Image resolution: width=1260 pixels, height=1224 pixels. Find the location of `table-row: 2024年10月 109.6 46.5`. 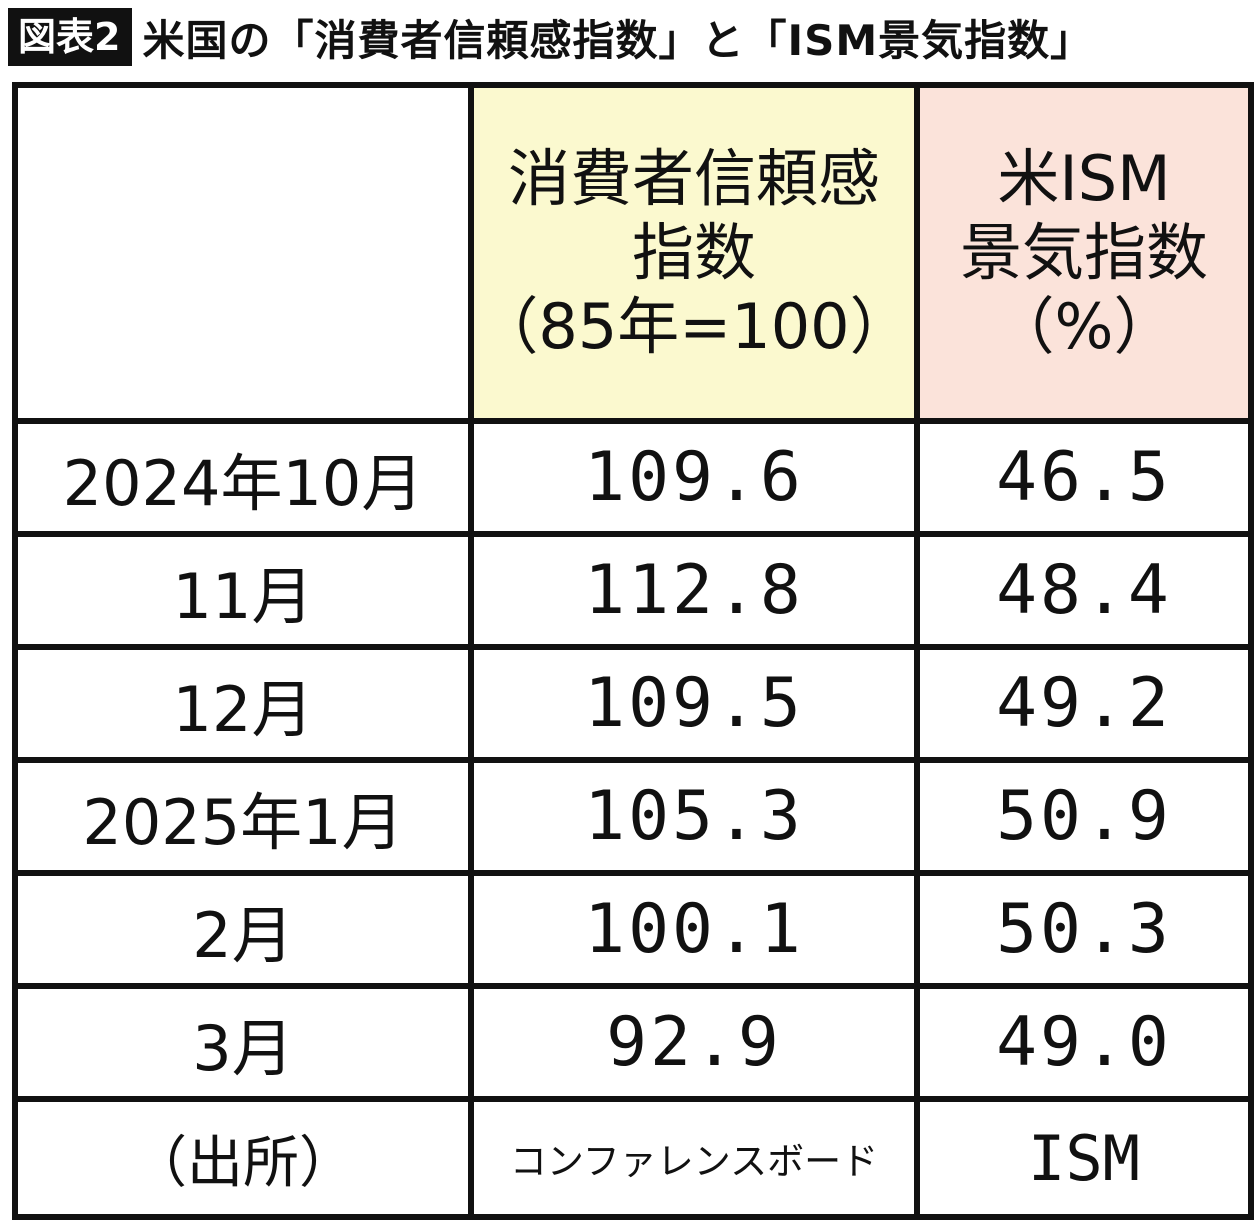

table-row: 2024年10月 109.6 46.5 is located at coordinates (633, 477).